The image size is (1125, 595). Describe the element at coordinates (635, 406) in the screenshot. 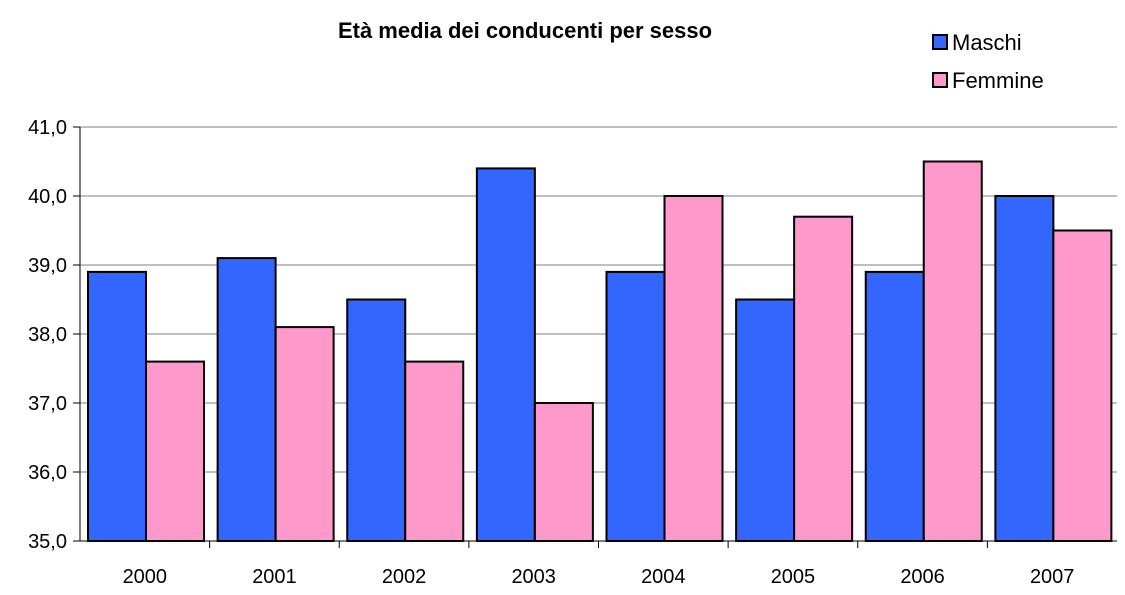

I see `bar-maschi-2004` at that location.